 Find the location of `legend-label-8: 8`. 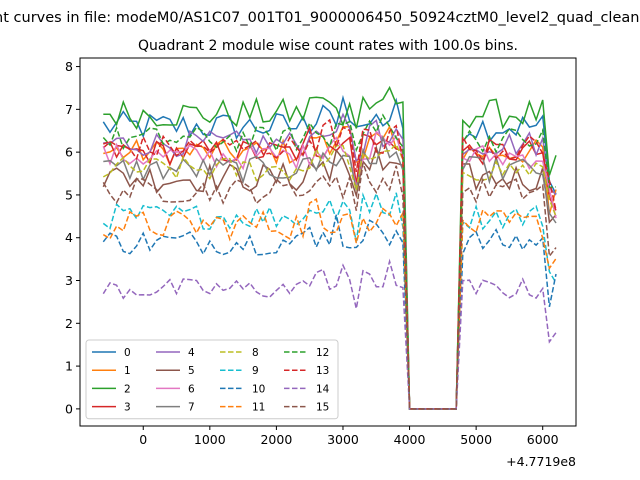

legend-label-8: 8 is located at coordinates (255, 353).